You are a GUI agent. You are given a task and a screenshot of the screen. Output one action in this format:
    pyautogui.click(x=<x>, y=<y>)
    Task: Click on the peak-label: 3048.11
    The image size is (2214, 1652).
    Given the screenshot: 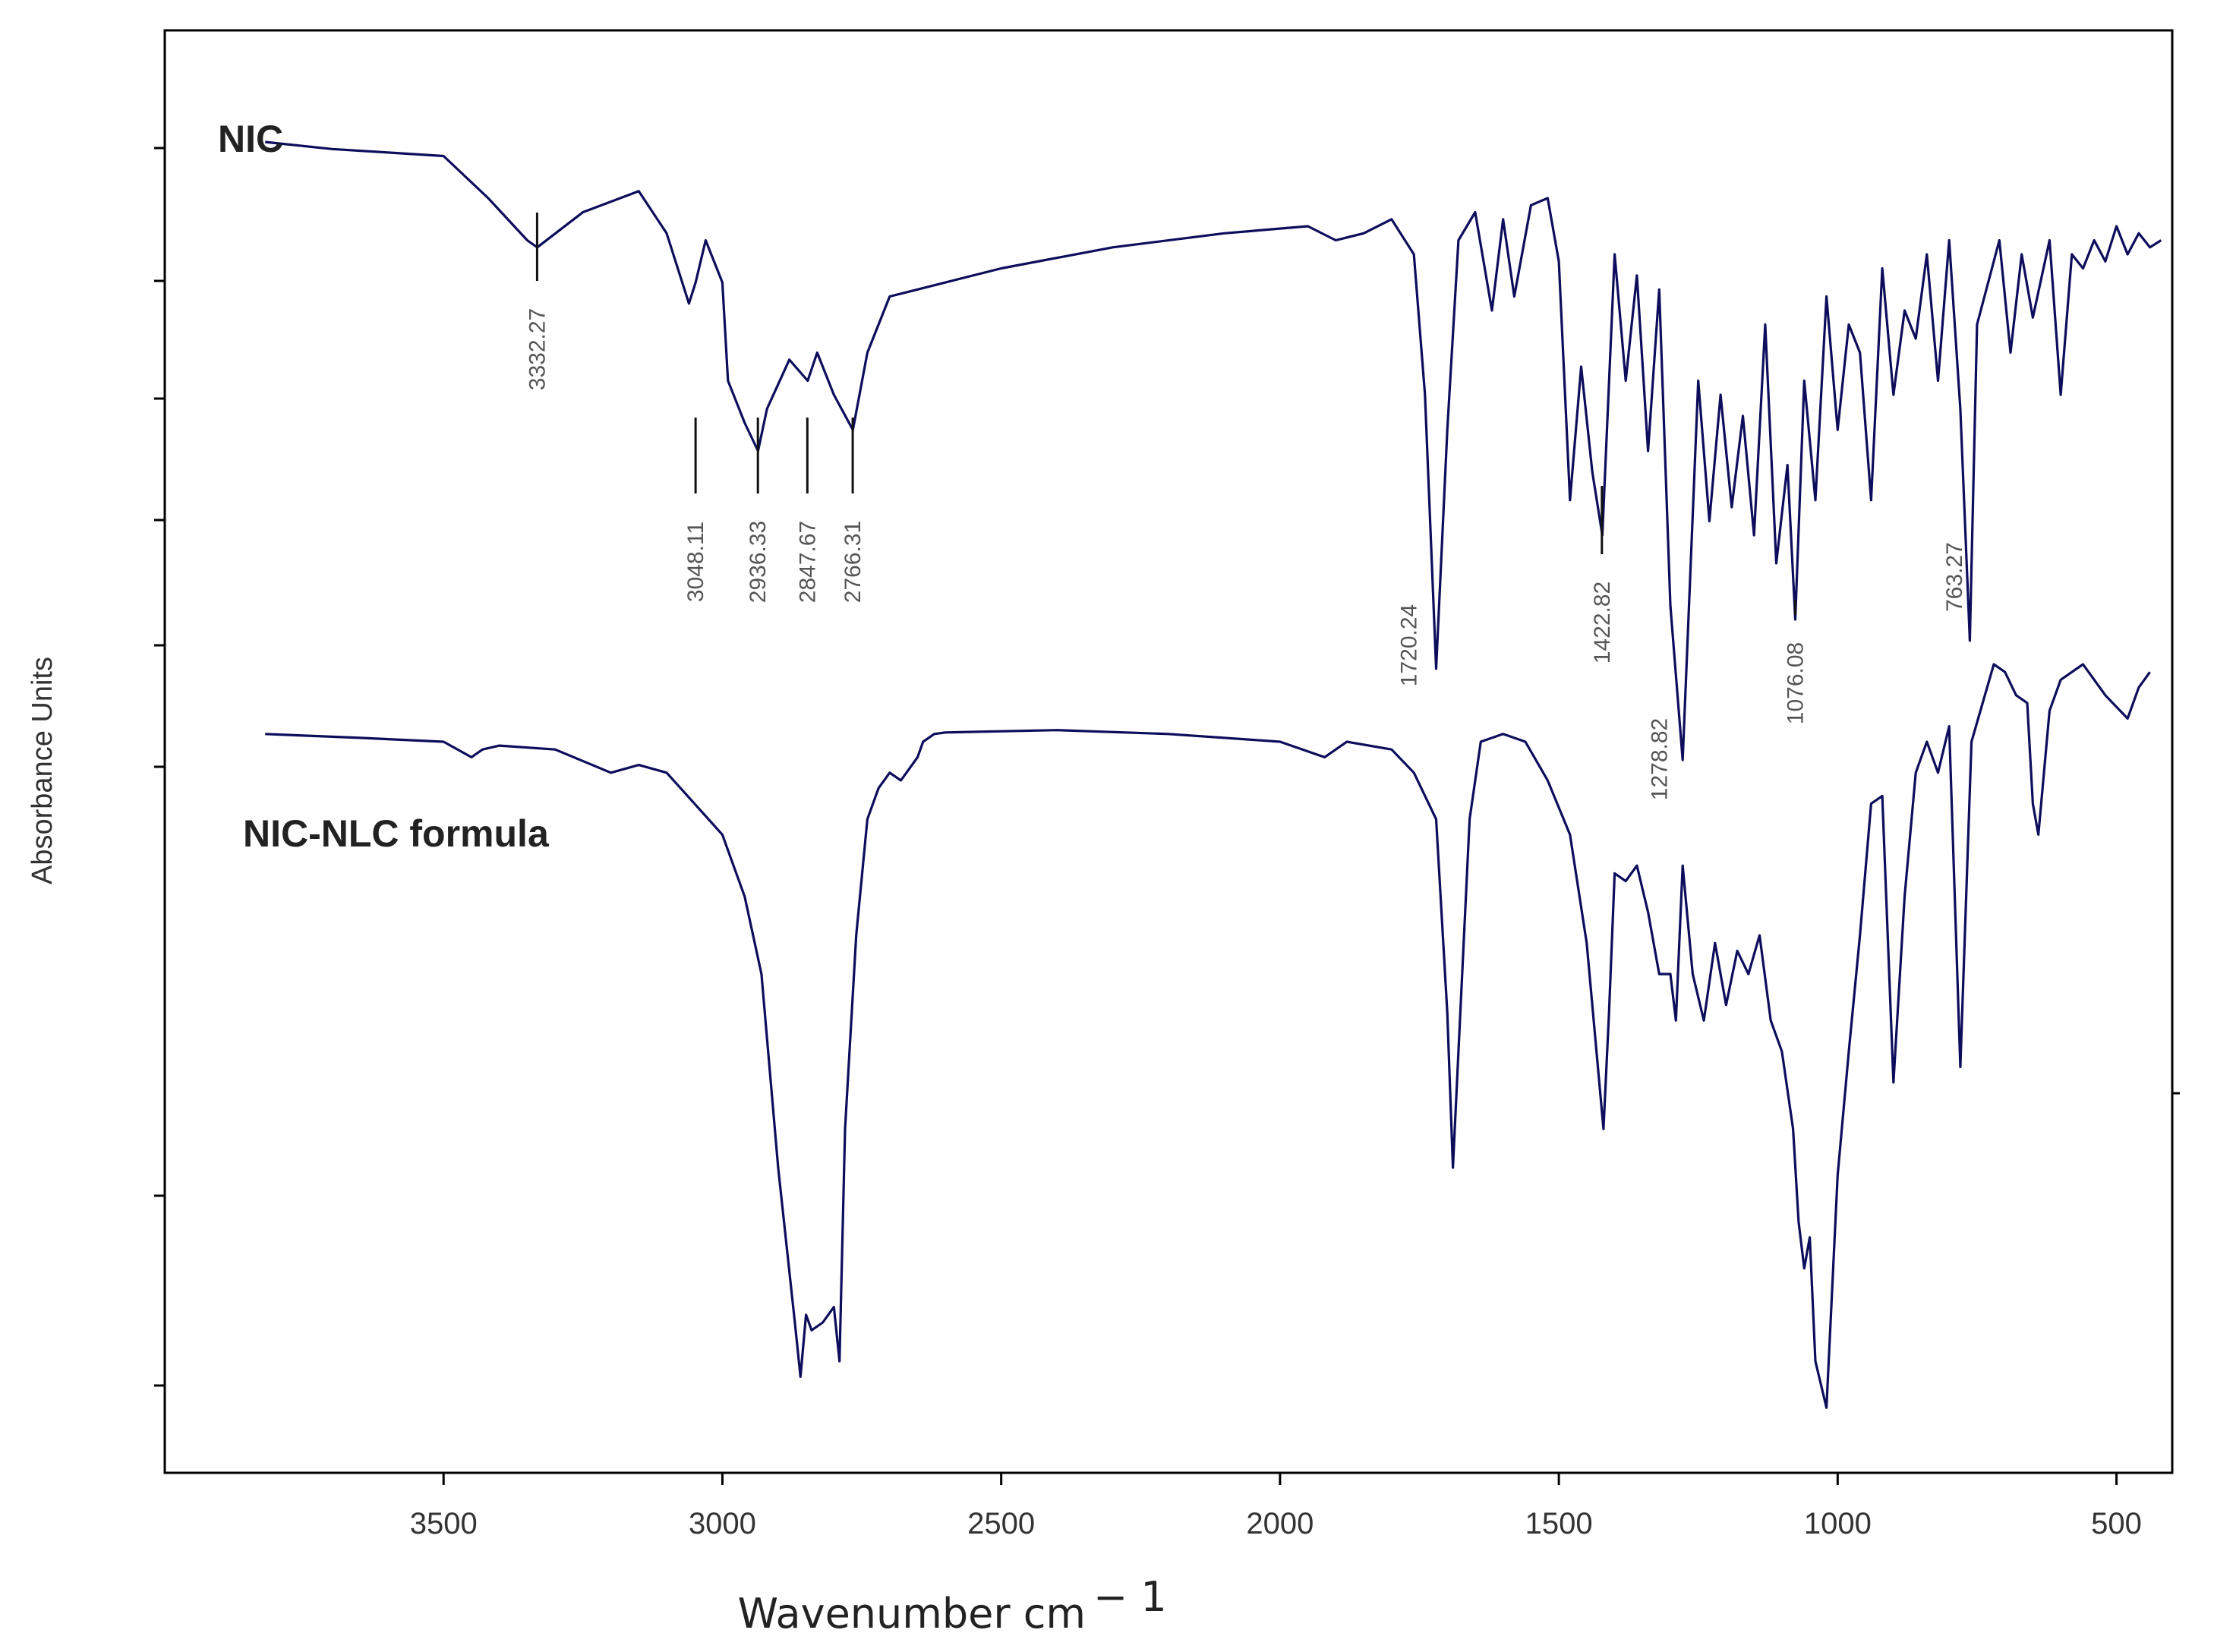 What is the action you would take?
    pyautogui.click(x=696, y=562)
    